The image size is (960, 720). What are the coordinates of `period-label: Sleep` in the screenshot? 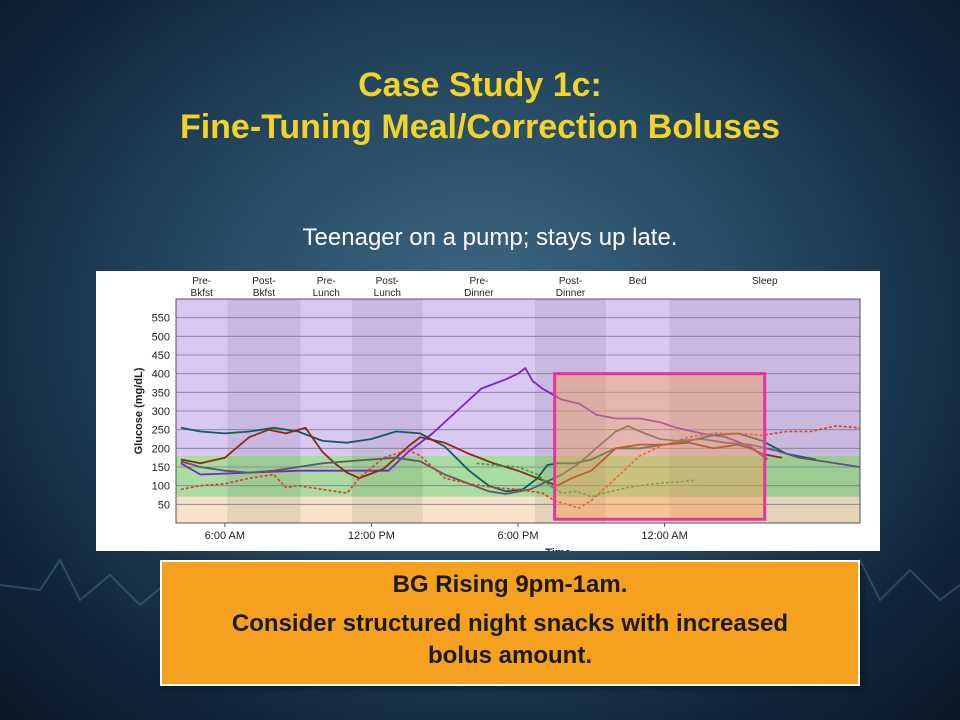 It's located at (765, 281).